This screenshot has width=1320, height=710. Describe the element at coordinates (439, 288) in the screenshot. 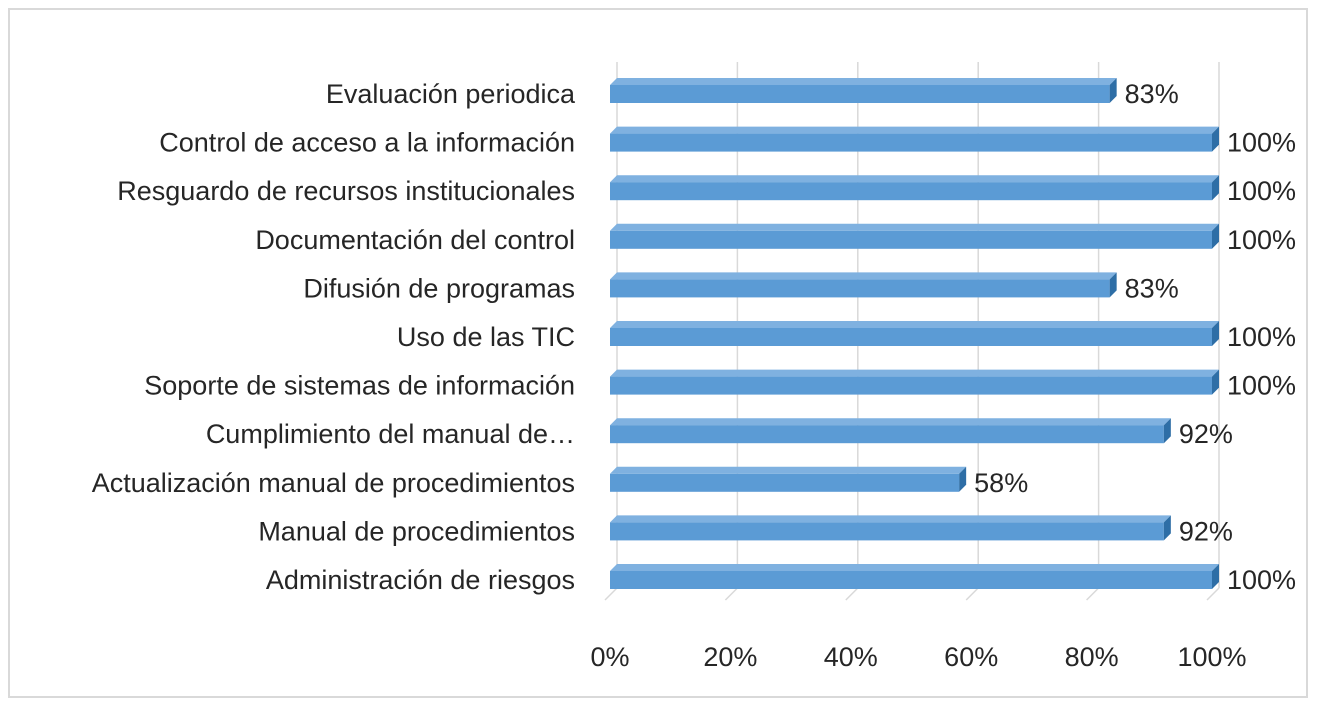

I see `category-label: Difusión de programas` at that location.